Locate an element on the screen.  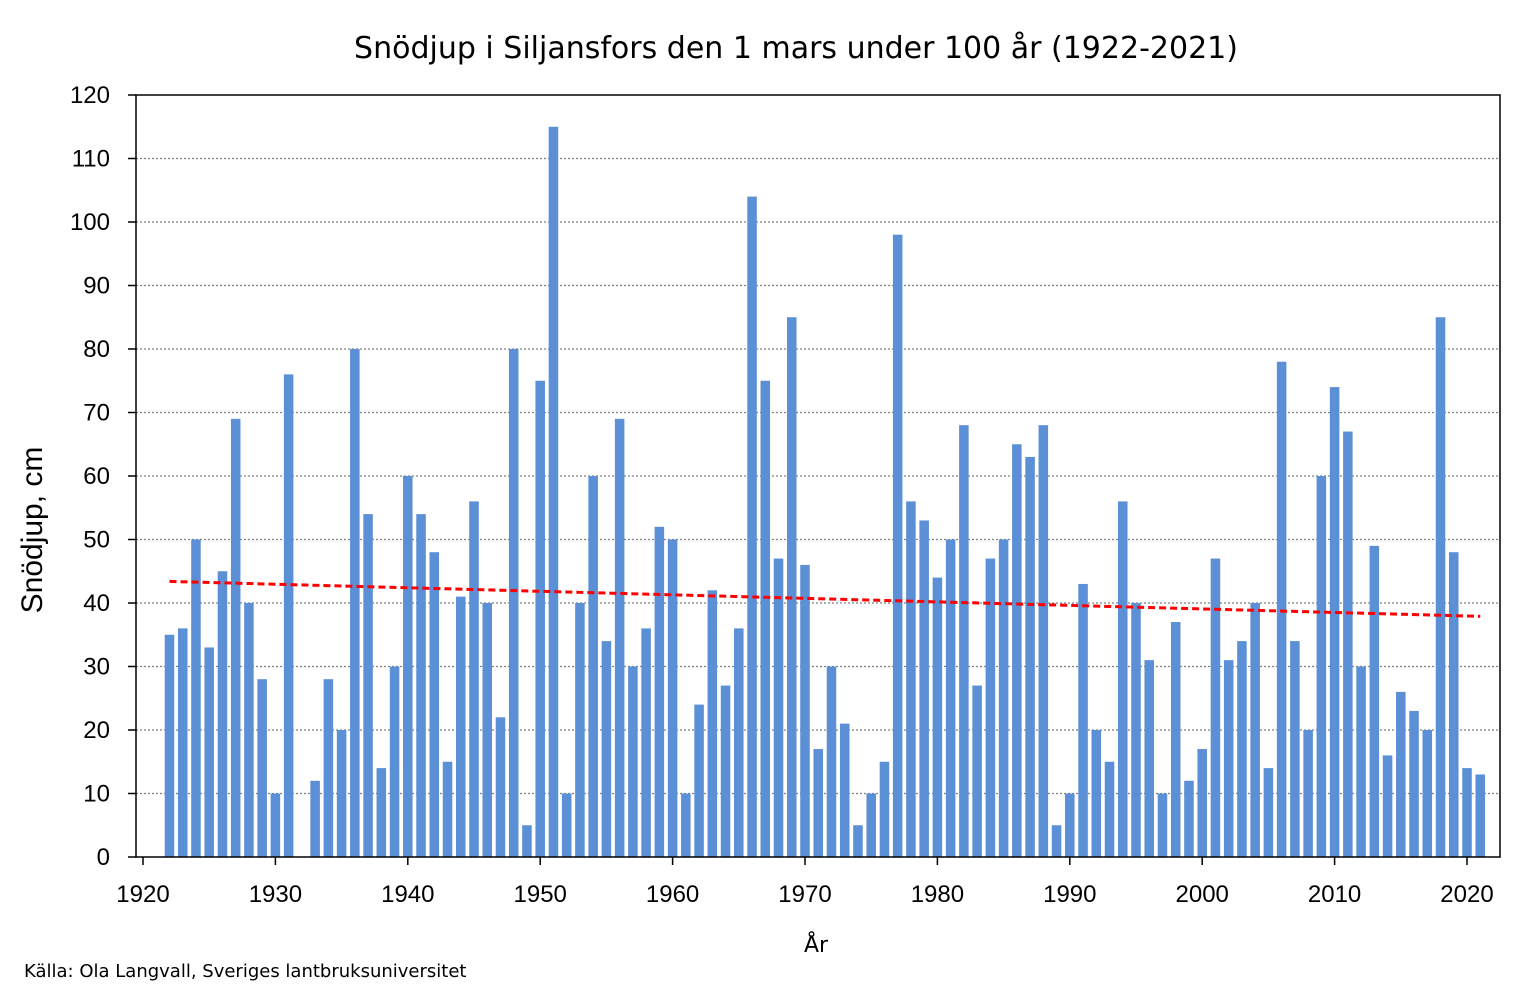
bar-1943 is located at coordinates (447, 809).